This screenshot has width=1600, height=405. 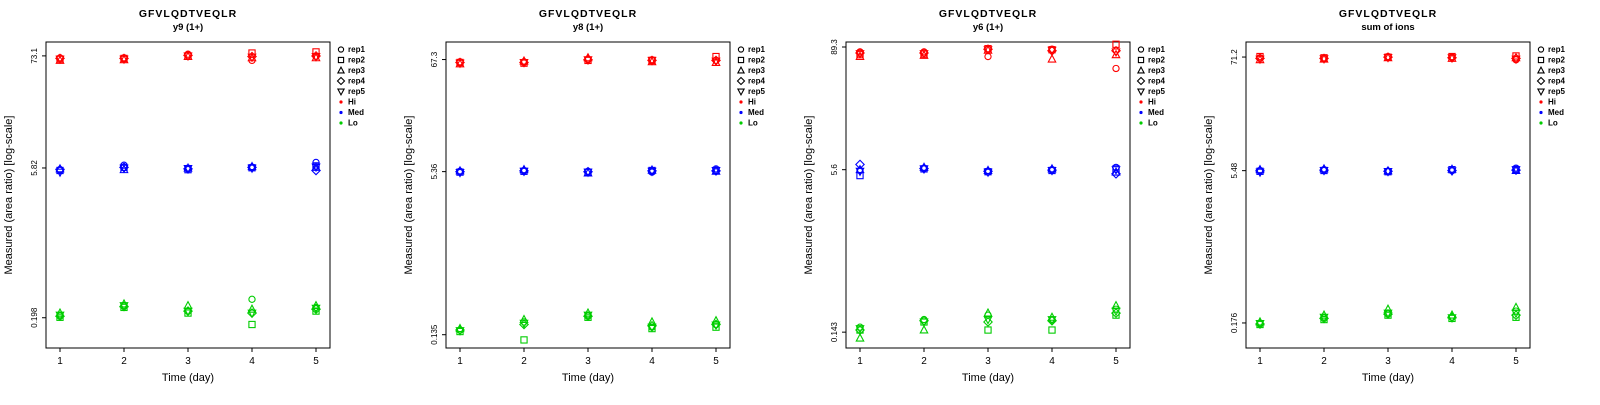 What do you see at coordinates (1387, 27) in the screenshot?
I see `panel-subtitle: sum of ions` at bounding box center [1387, 27].